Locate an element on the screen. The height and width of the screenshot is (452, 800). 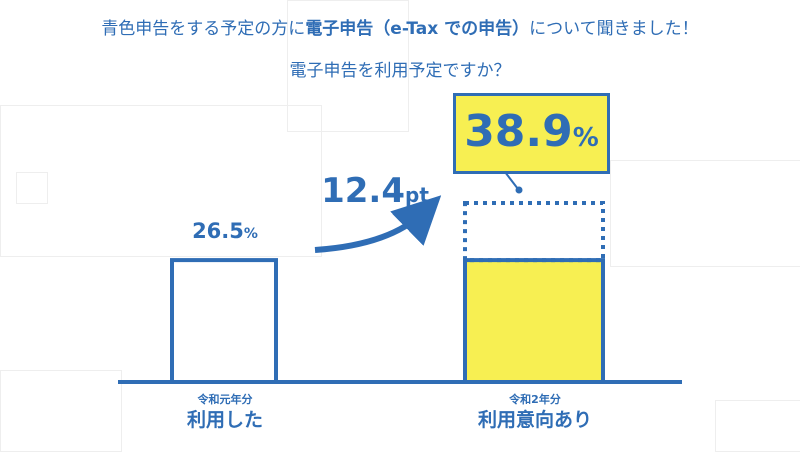
bar-2019 is located at coordinates (224, 321).